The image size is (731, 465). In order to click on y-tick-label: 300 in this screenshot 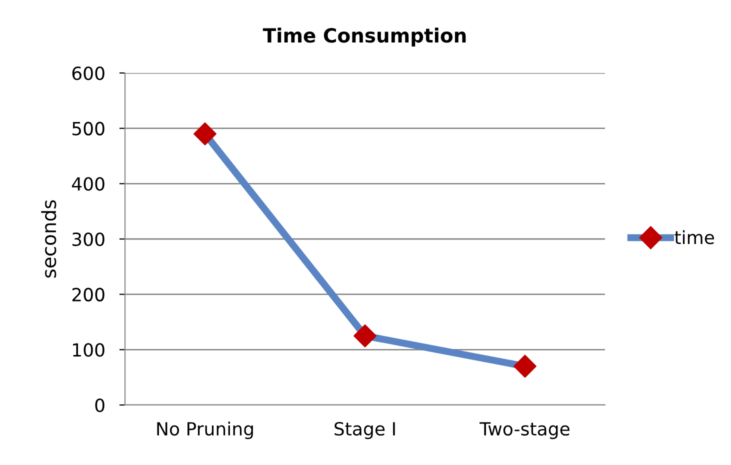, I will do `click(88, 239)`.